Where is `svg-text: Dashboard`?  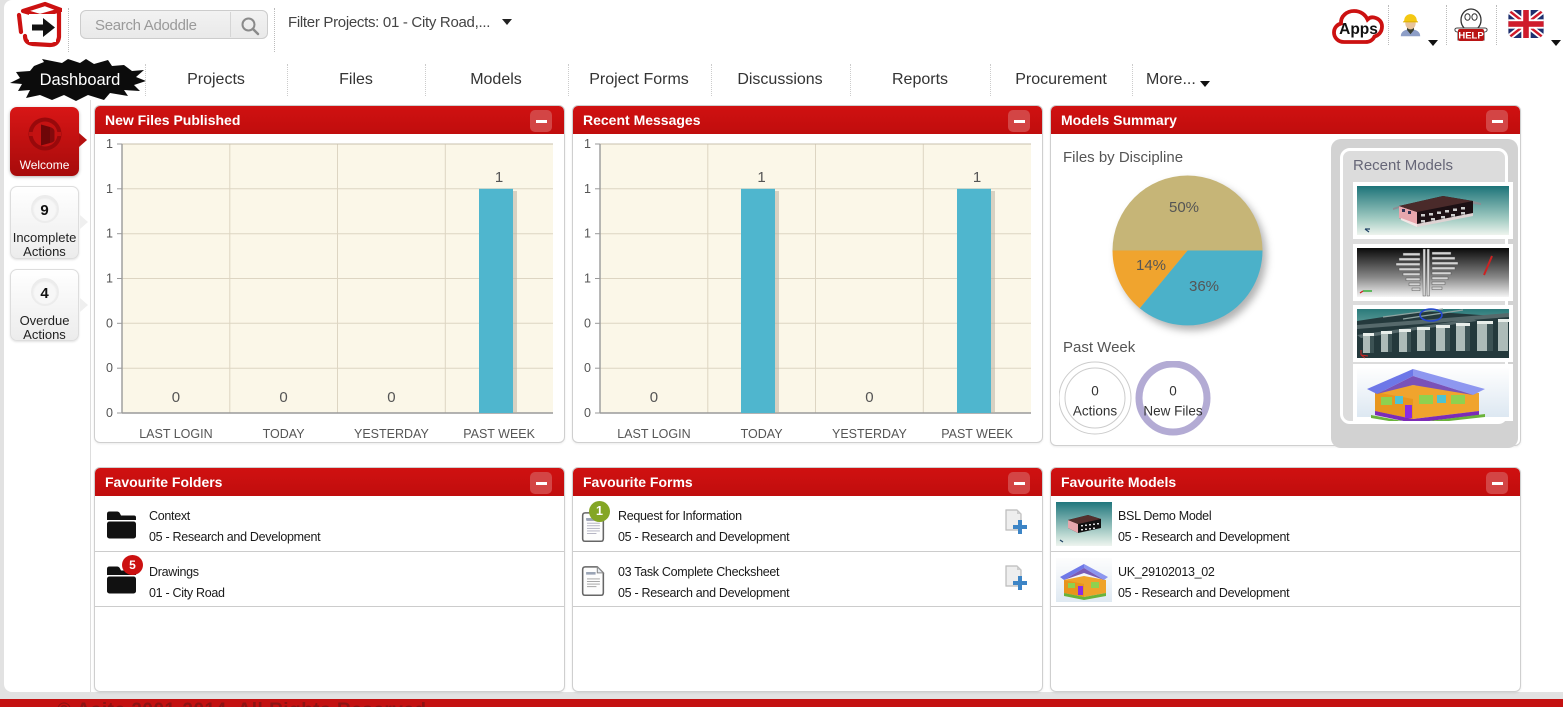
svg-text: Dashboard is located at coordinates (80, 80).